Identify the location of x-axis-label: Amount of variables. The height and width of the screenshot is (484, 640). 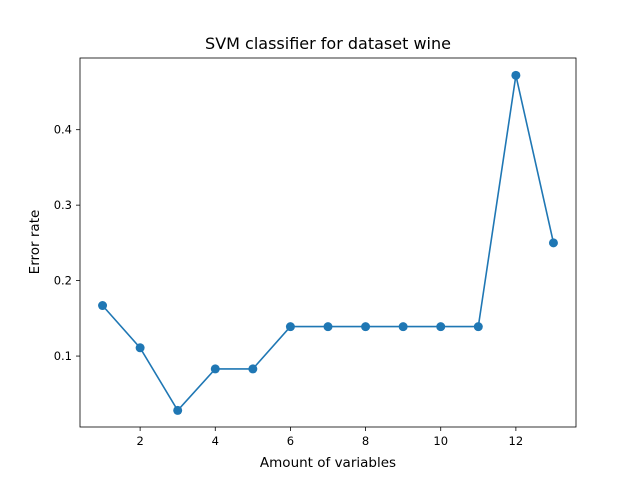
(328, 463).